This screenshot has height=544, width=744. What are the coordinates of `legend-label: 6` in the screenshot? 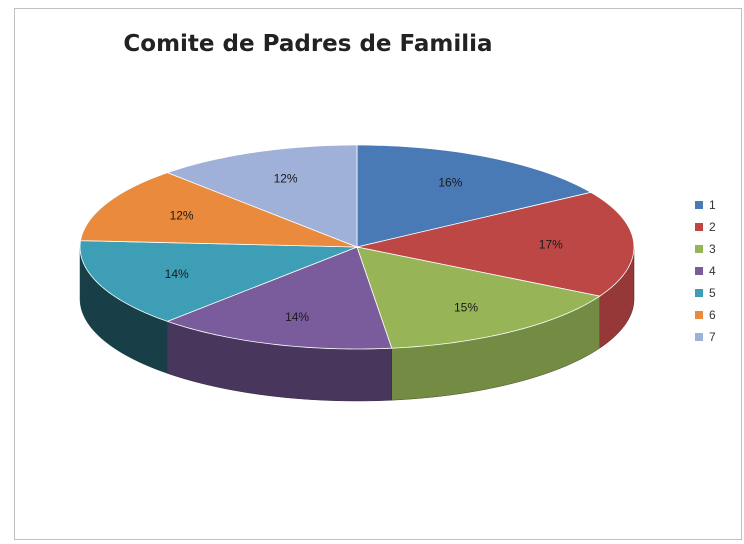 It's located at (712, 315).